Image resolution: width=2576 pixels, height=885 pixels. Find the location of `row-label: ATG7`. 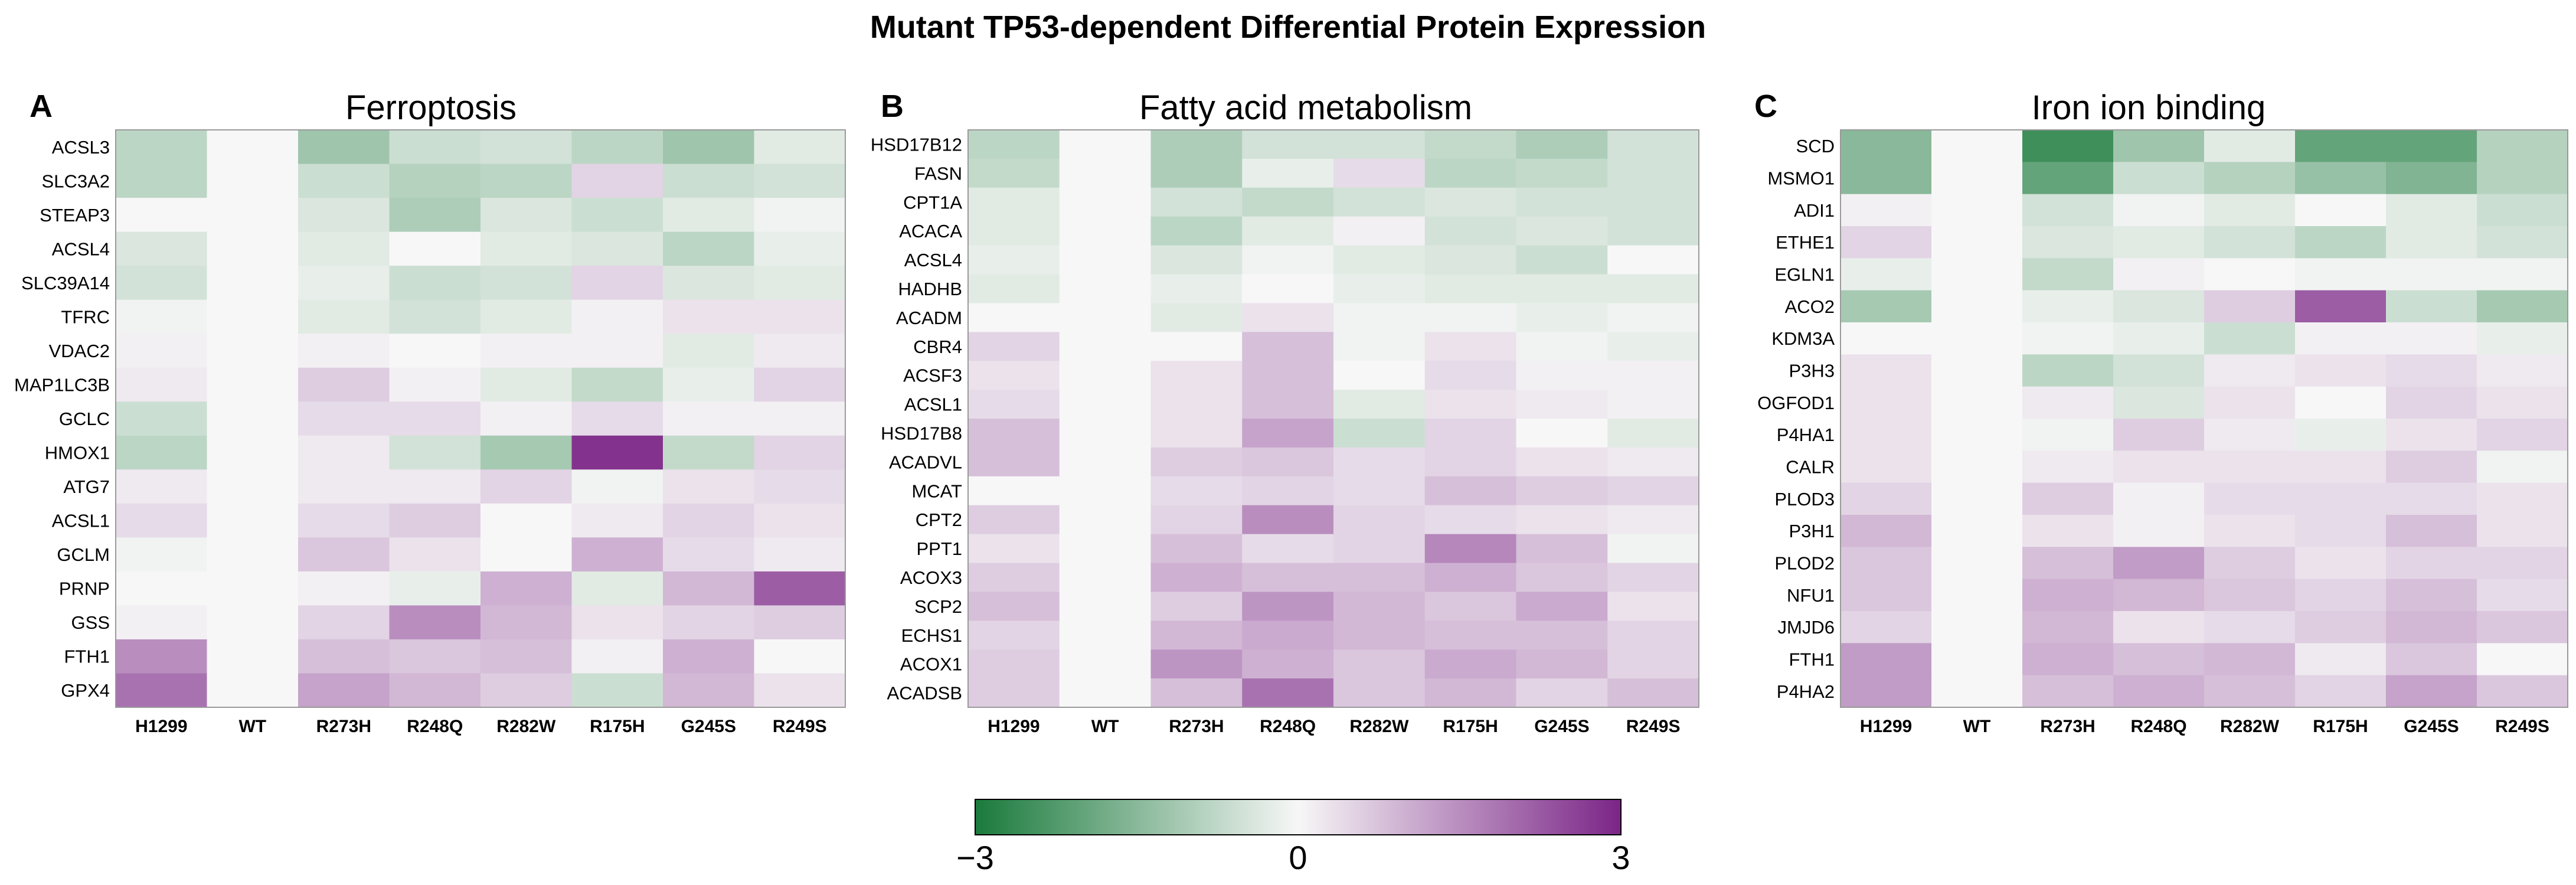

row-label: ATG7 is located at coordinates (86, 487).